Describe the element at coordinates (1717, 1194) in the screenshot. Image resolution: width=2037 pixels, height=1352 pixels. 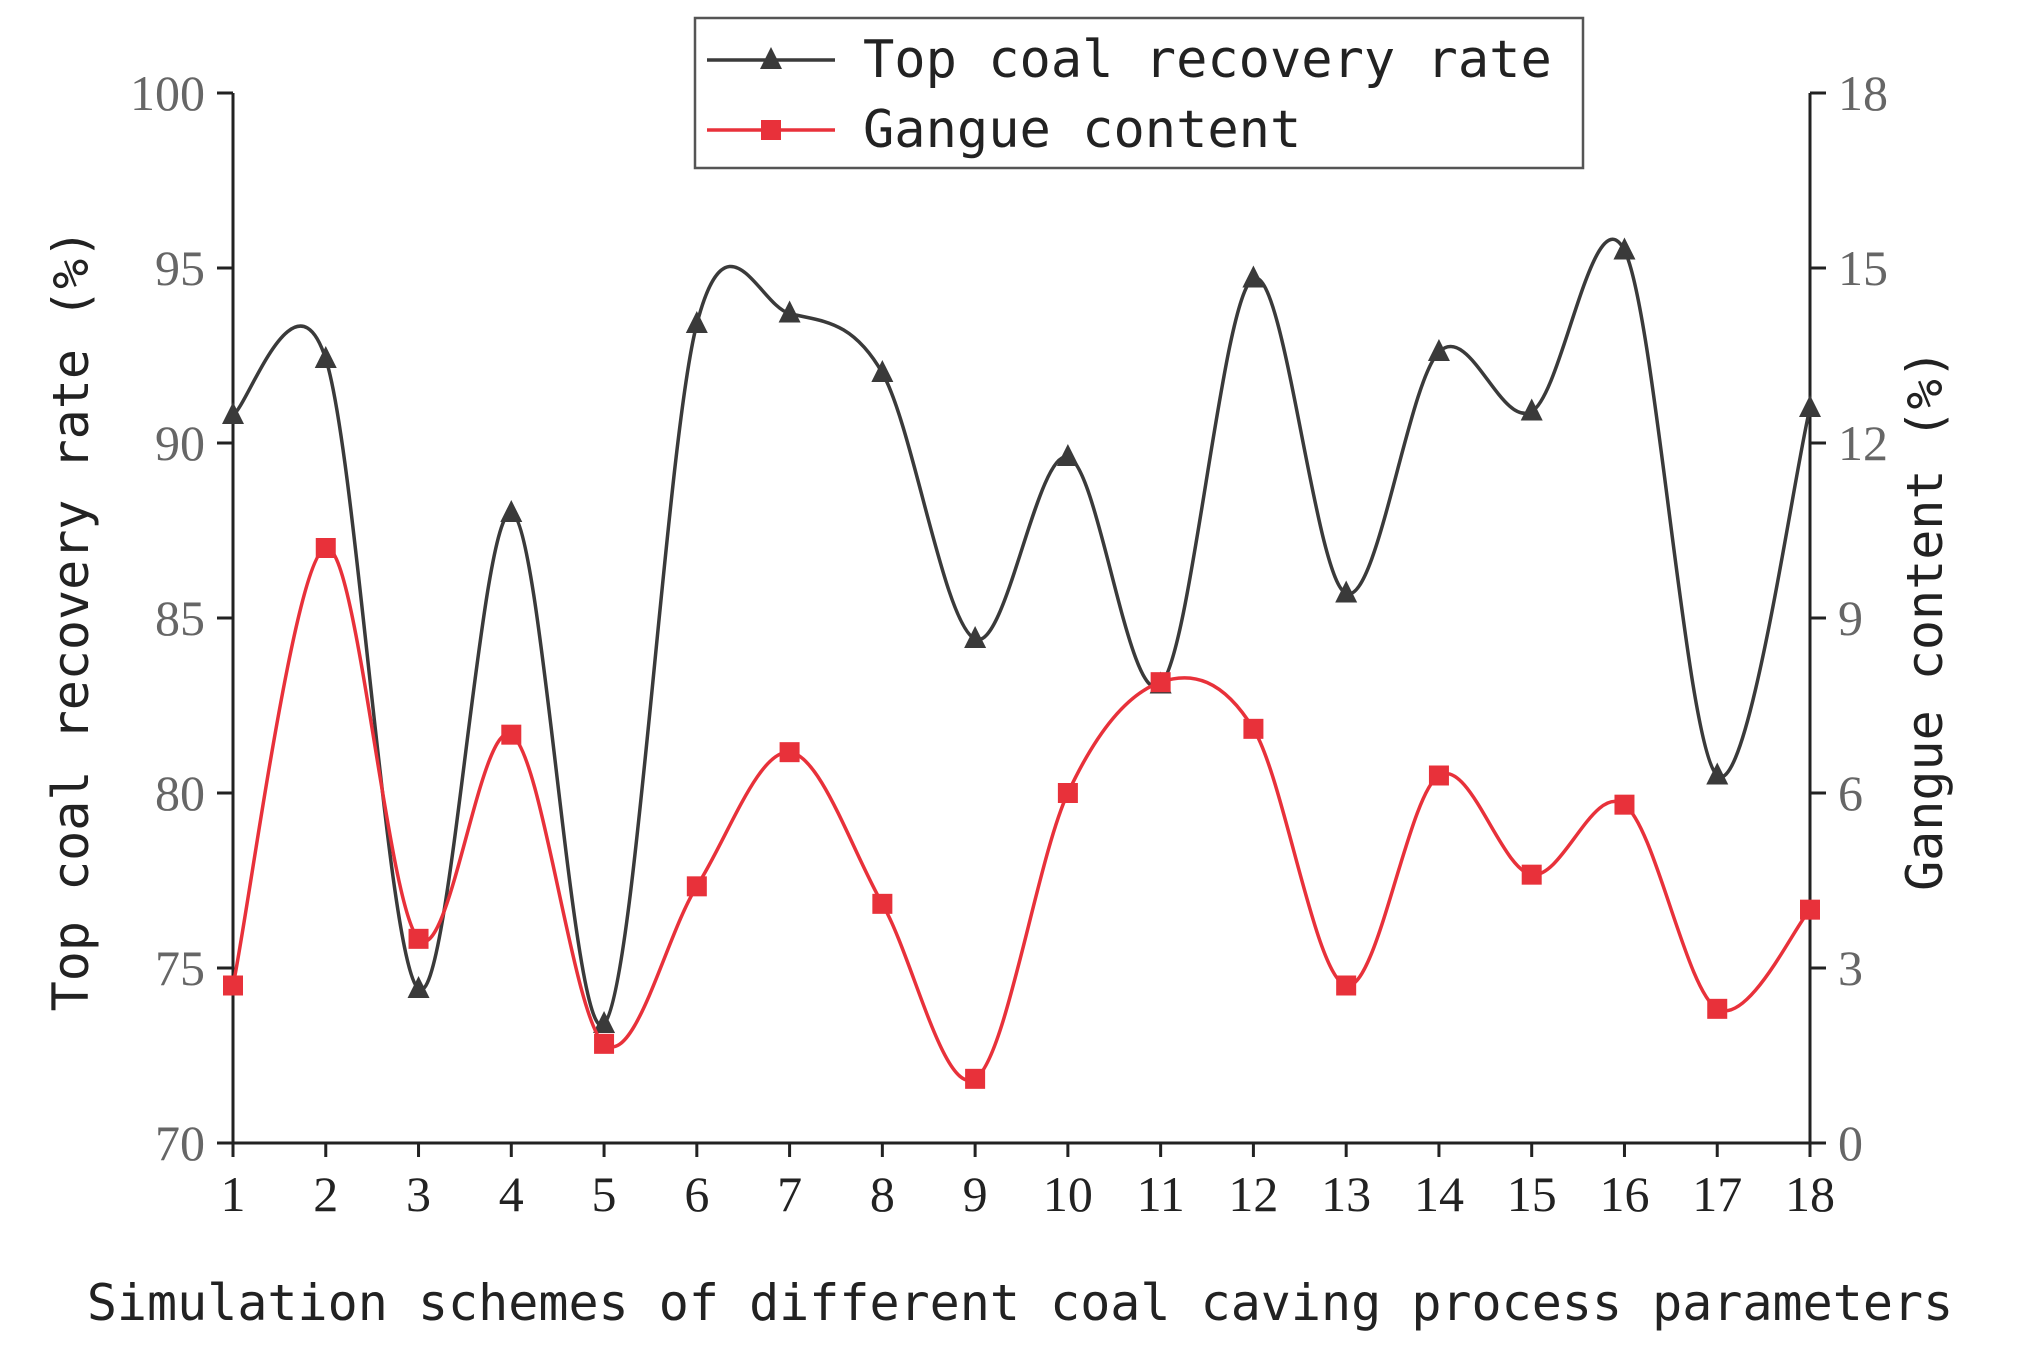
I see `x-tick-label: 17` at that location.